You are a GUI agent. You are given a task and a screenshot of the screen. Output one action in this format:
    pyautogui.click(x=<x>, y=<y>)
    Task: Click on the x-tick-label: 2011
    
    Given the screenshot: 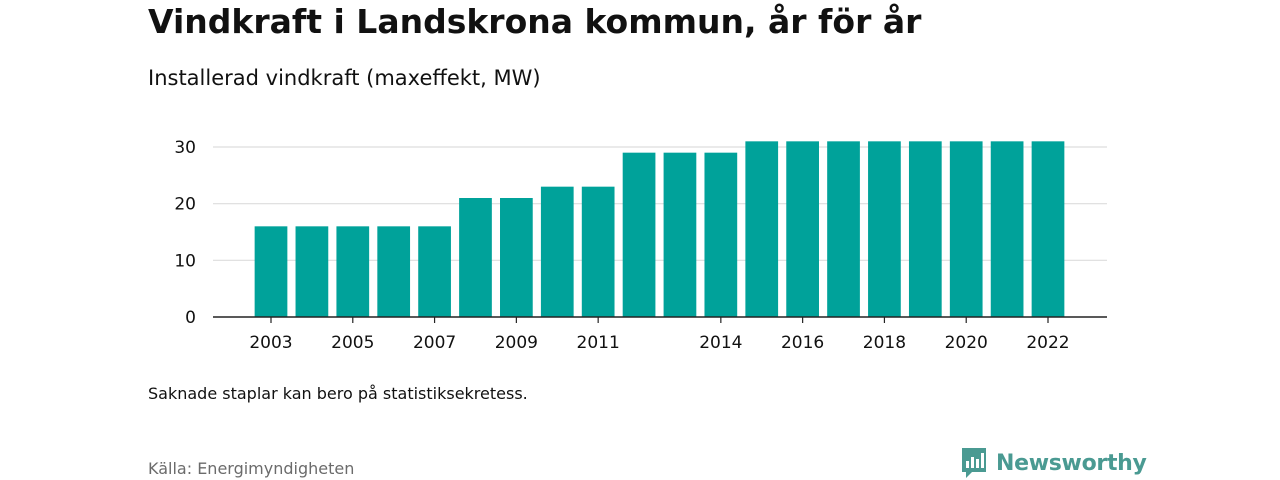 What is the action you would take?
    pyautogui.click(x=598, y=343)
    